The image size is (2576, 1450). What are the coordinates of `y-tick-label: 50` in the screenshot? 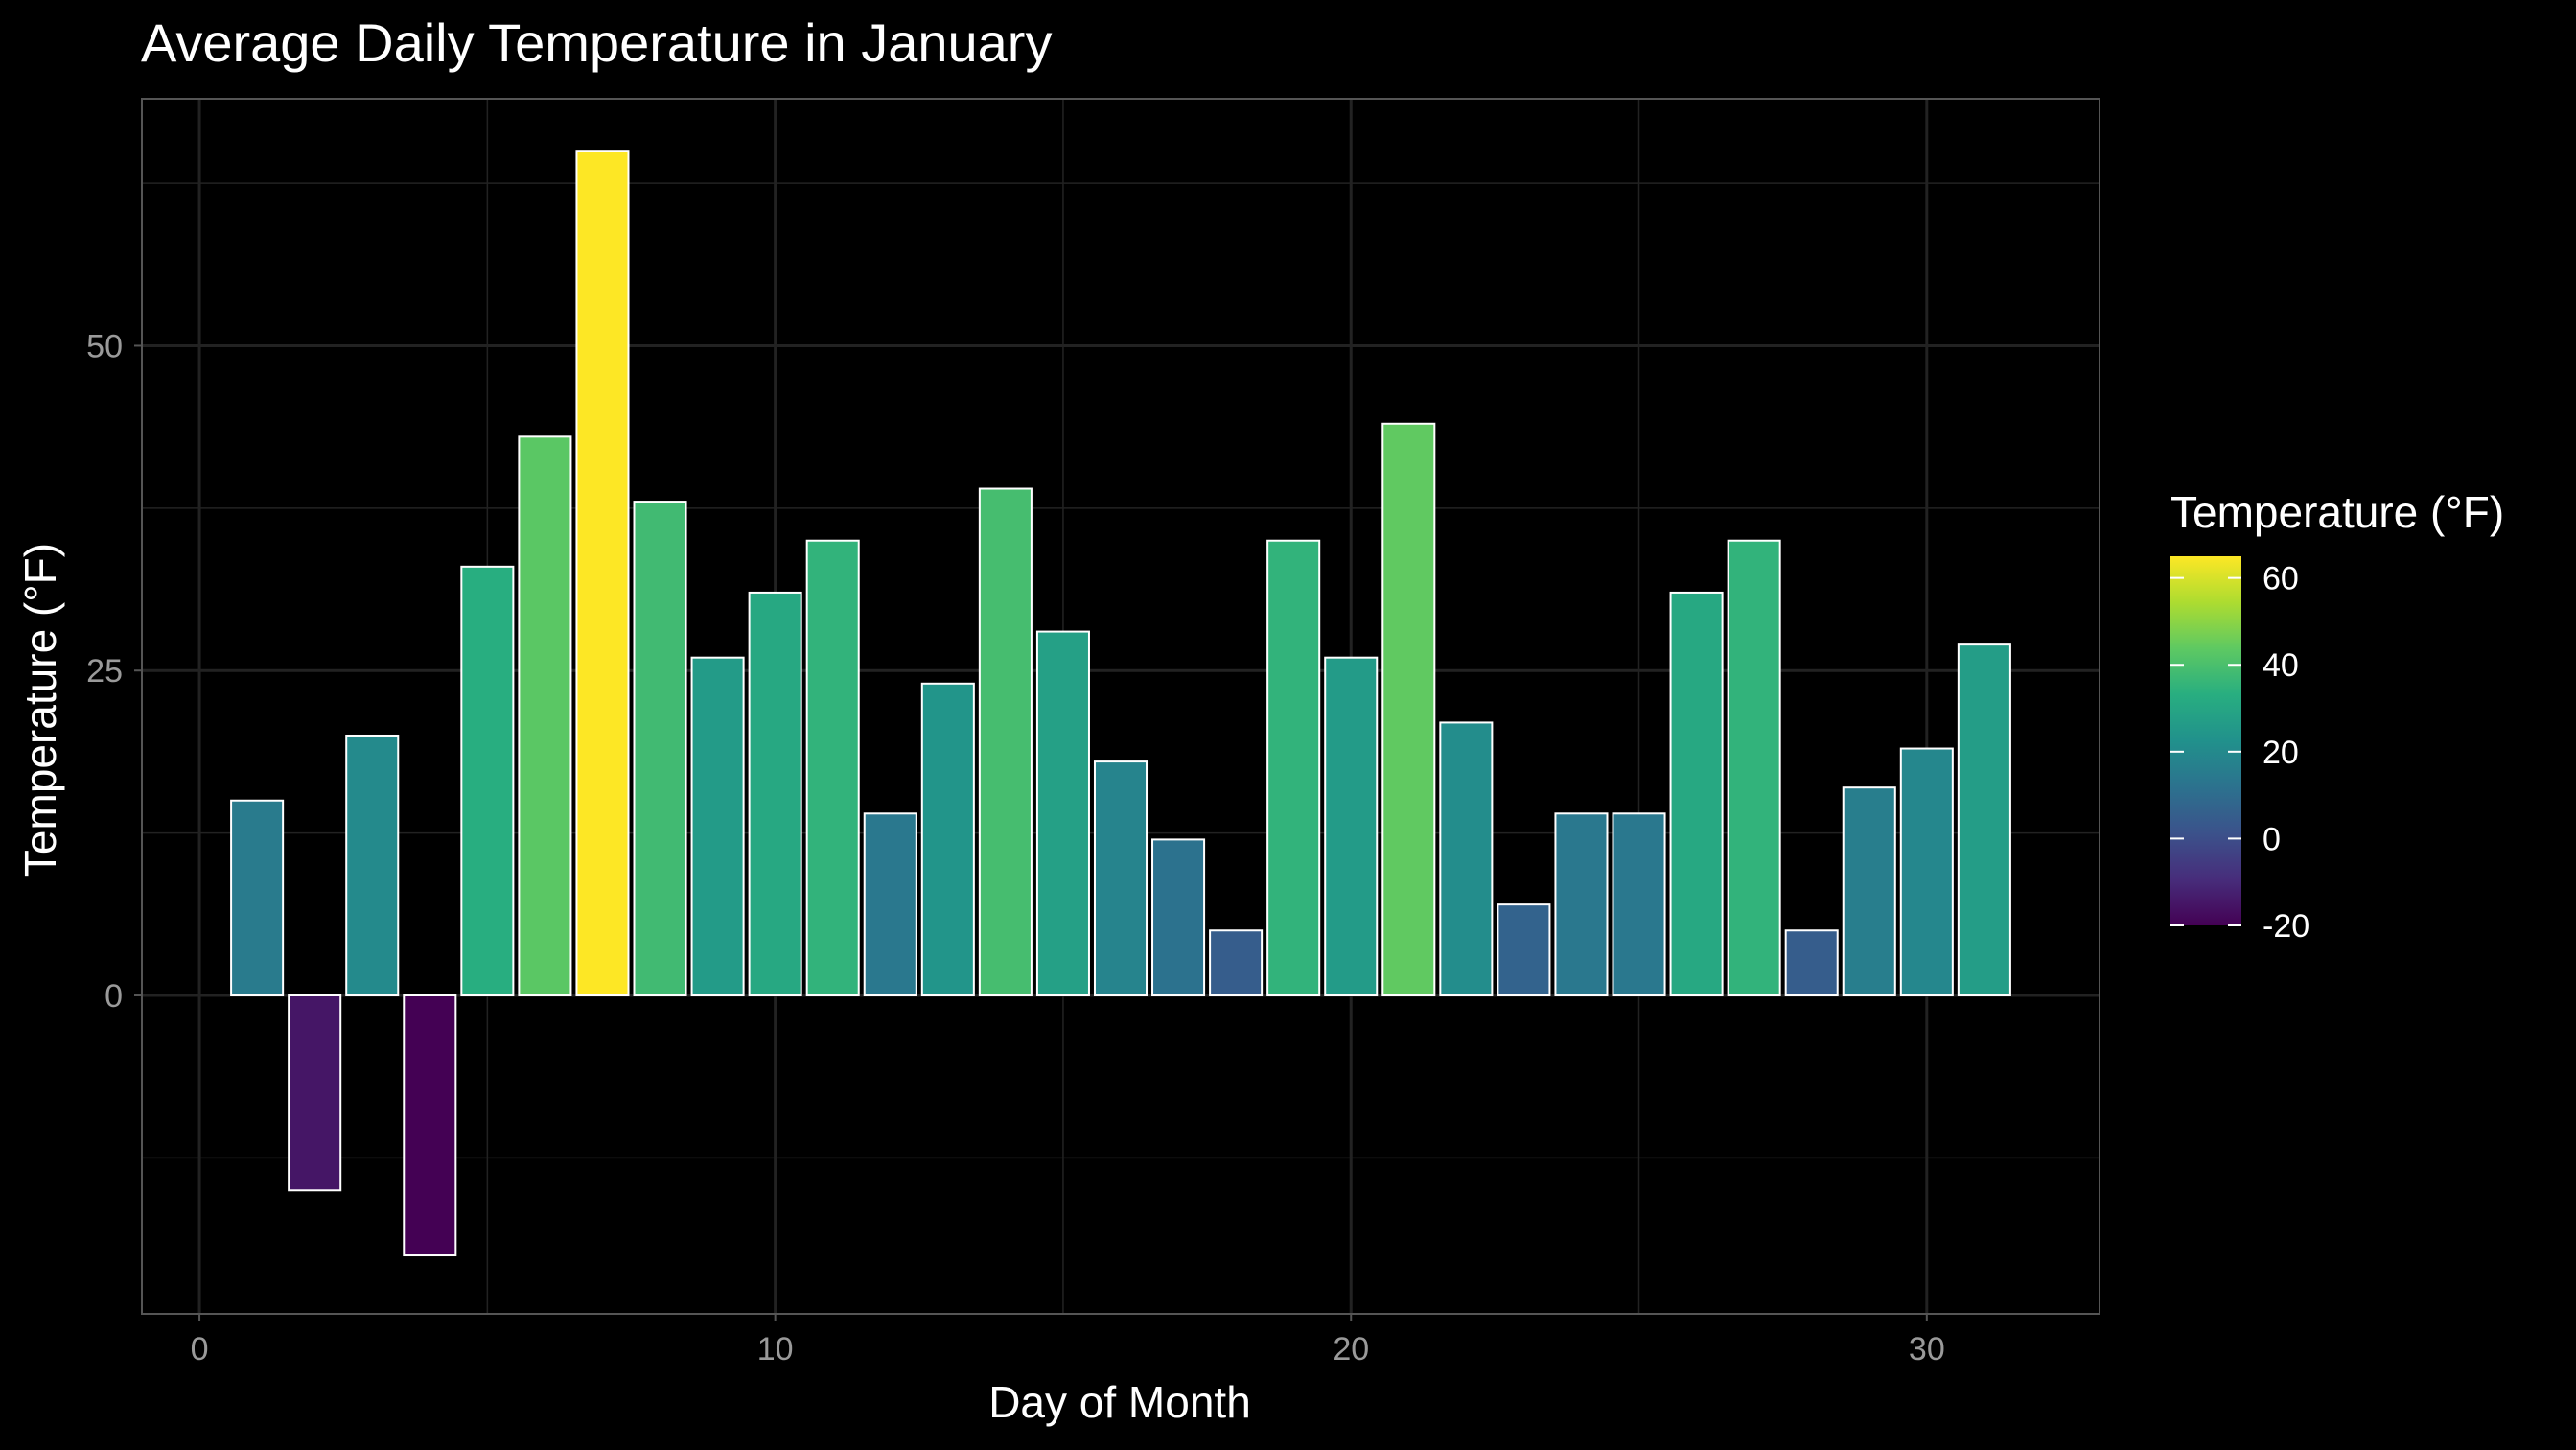 It's located at (104, 346).